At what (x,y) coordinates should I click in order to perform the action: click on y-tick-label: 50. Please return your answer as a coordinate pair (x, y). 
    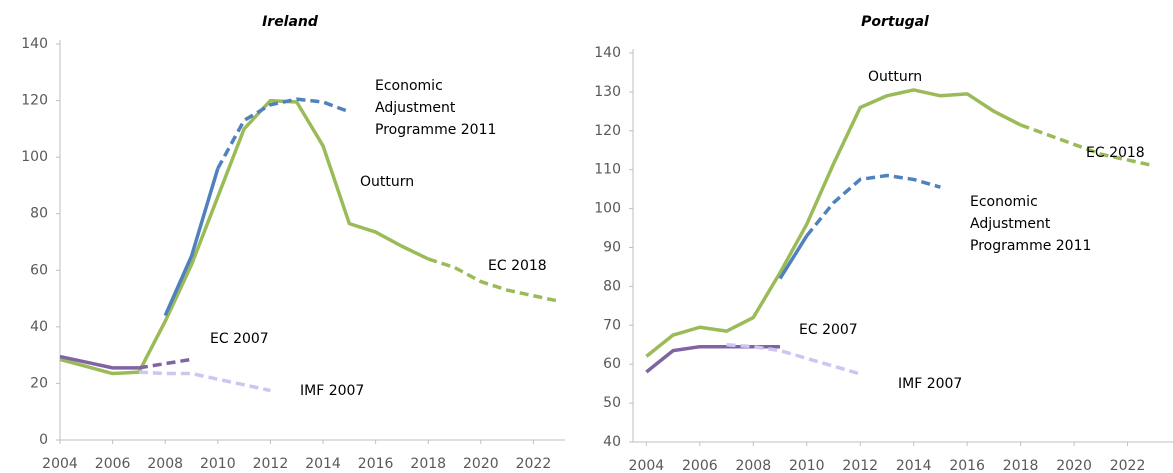
    Looking at the image, I should click on (612, 403).